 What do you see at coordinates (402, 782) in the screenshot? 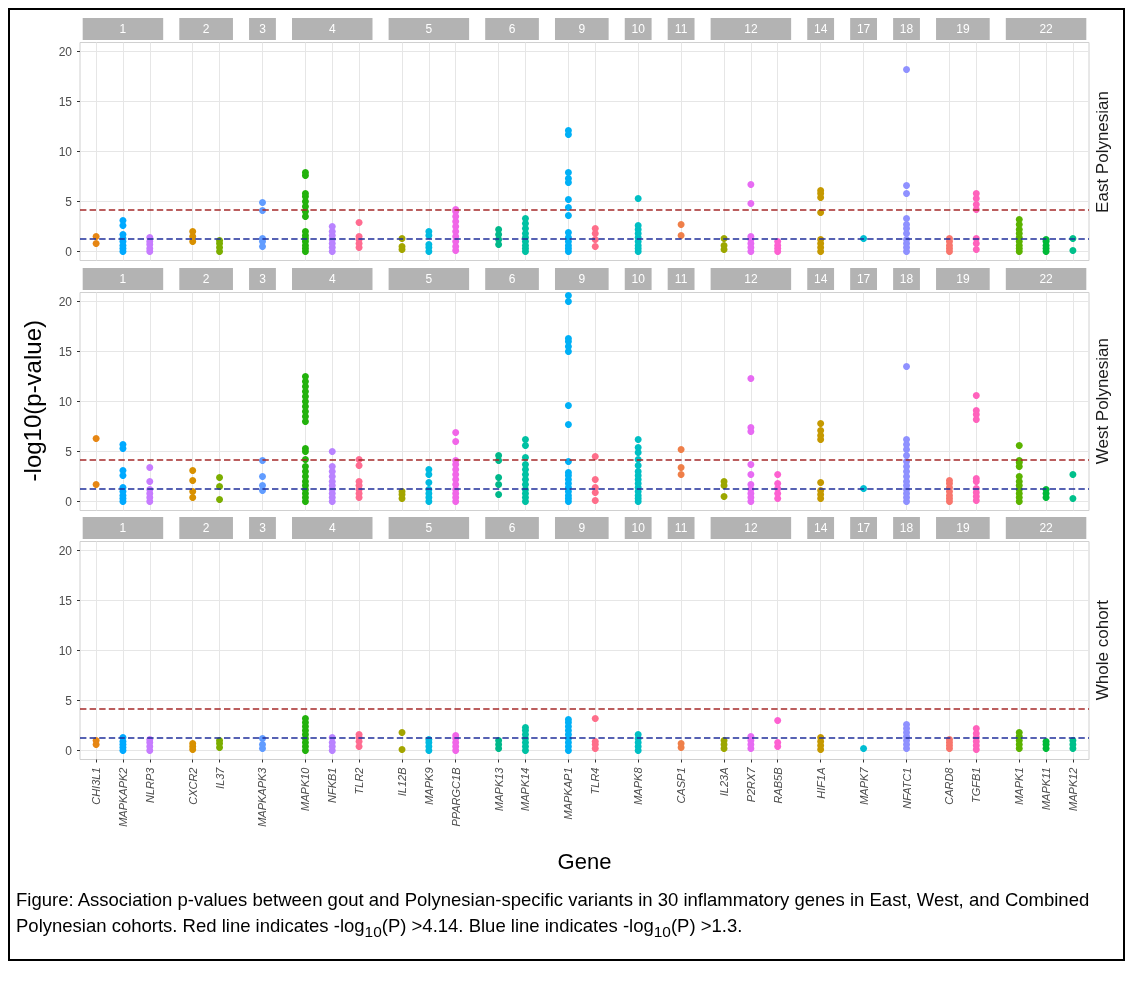
I see `x-tick-label: IL12B` at bounding box center [402, 782].